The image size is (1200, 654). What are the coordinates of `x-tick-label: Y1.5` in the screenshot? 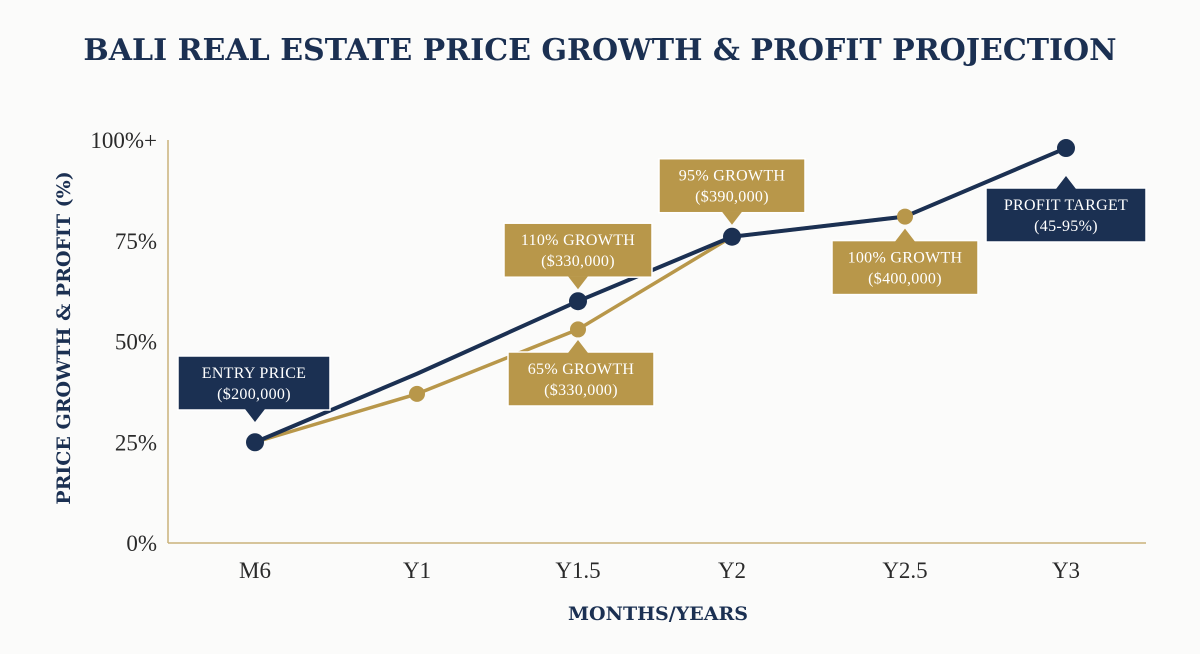 It's located at (577, 570).